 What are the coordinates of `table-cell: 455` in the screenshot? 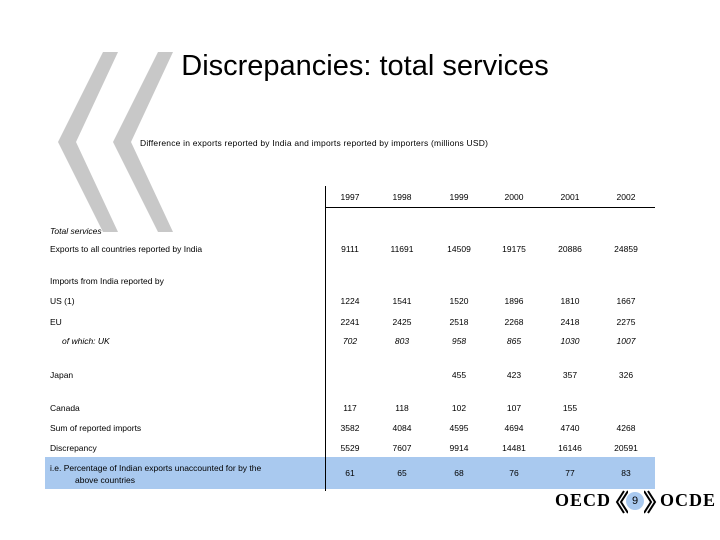 It's located at (459, 375).